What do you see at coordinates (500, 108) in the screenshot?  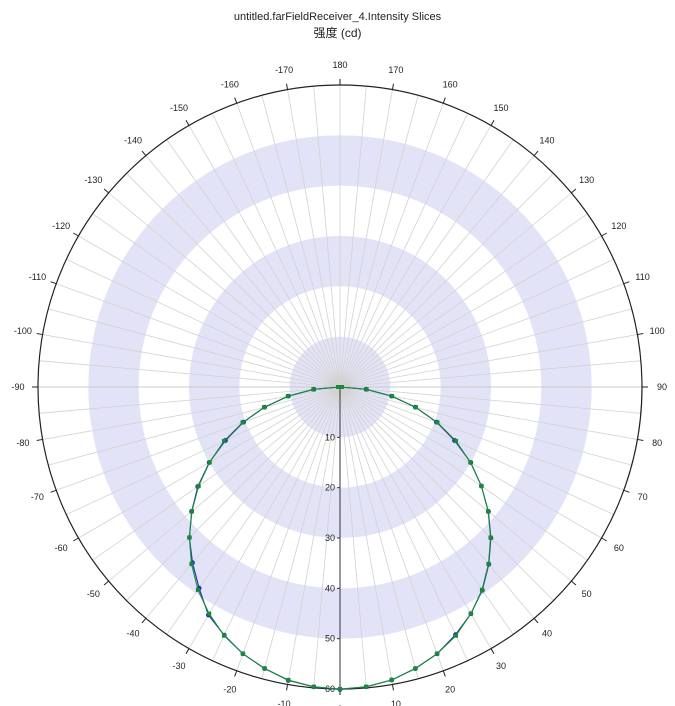 I see `angle-tick-label: 150` at bounding box center [500, 108].